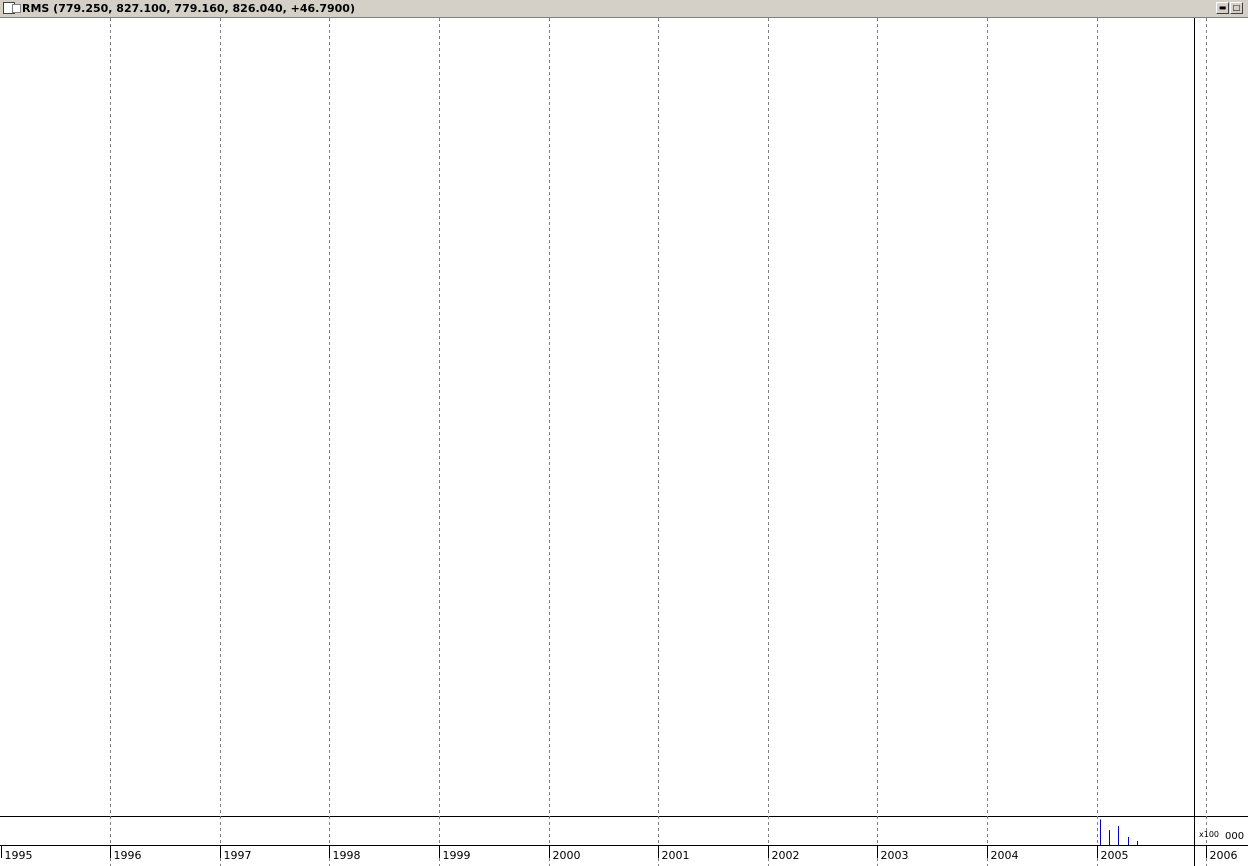  Describe the element at coordinates (1209, 834) in the screenshot. I see `volume-axis-unit: x100` at that location.